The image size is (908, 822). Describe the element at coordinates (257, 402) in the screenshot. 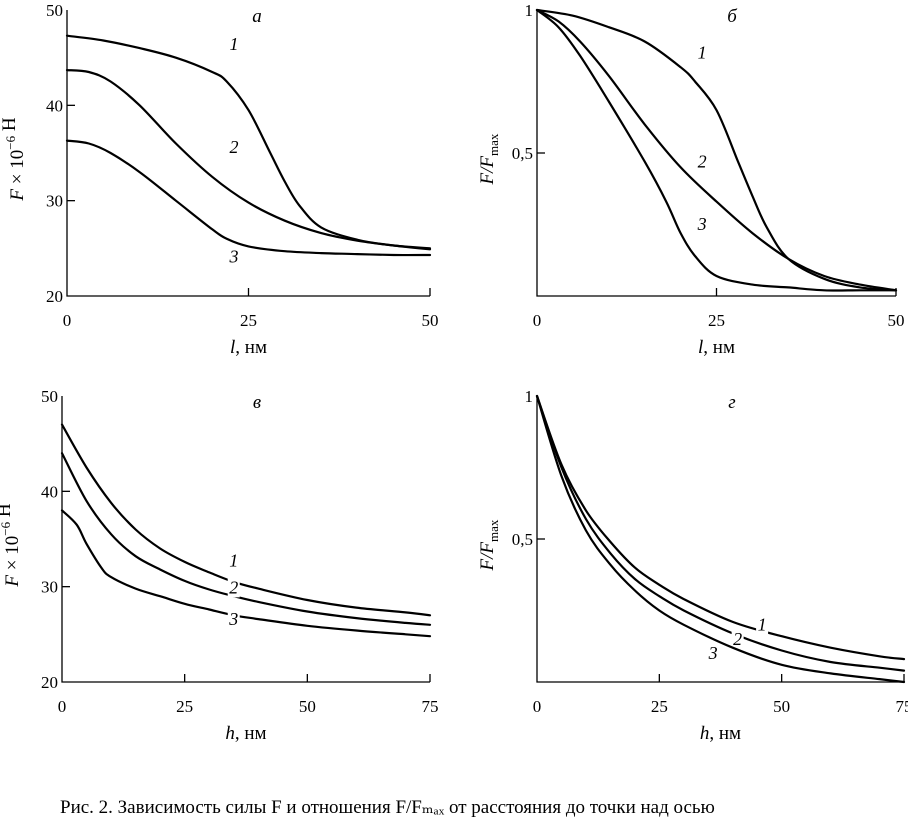

I see `panel-letter: в` at that location.